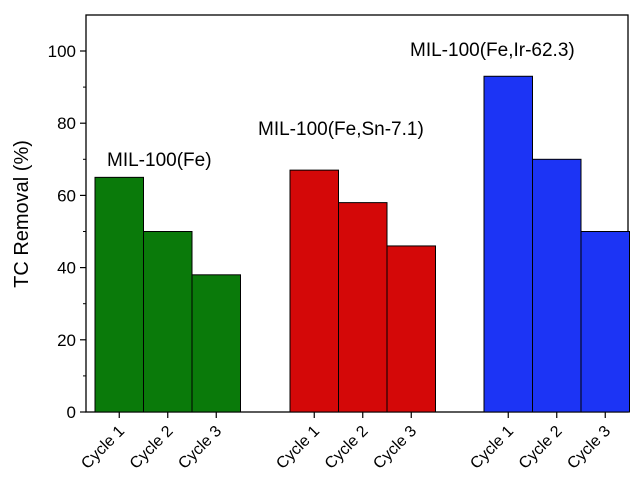 The width and height of the screenshot is (633, 485). Describe the element at coordinates (492, 50) in the screenshot. I see `group-label: MIL-100(Fe,Ir-62.3)` at that location.